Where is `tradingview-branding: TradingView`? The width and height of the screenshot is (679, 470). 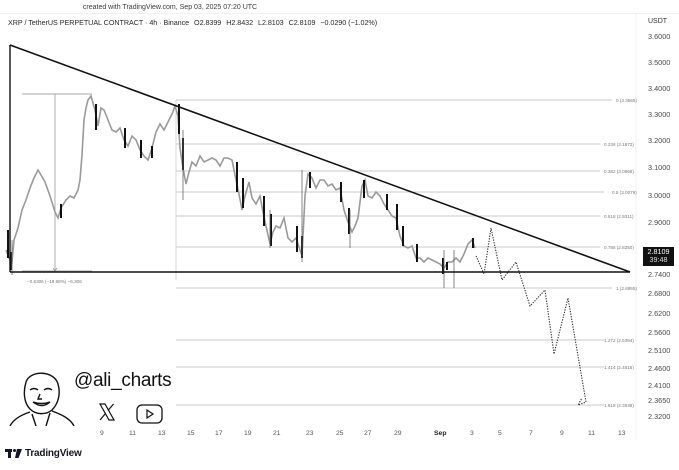 tradingview-branding: TradingView is located at coordinates (43, 453).